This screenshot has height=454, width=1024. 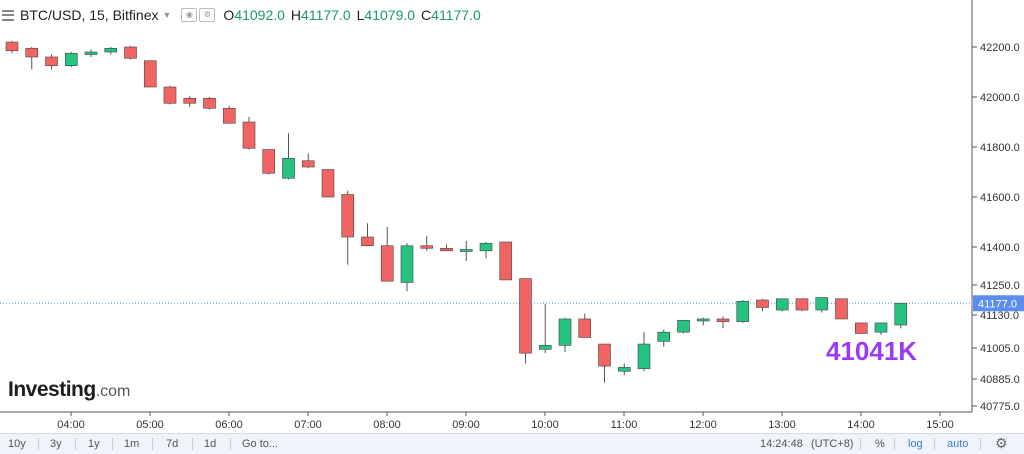 I want to click on x-tick-label: 11:00, so click(x=624, y=425).